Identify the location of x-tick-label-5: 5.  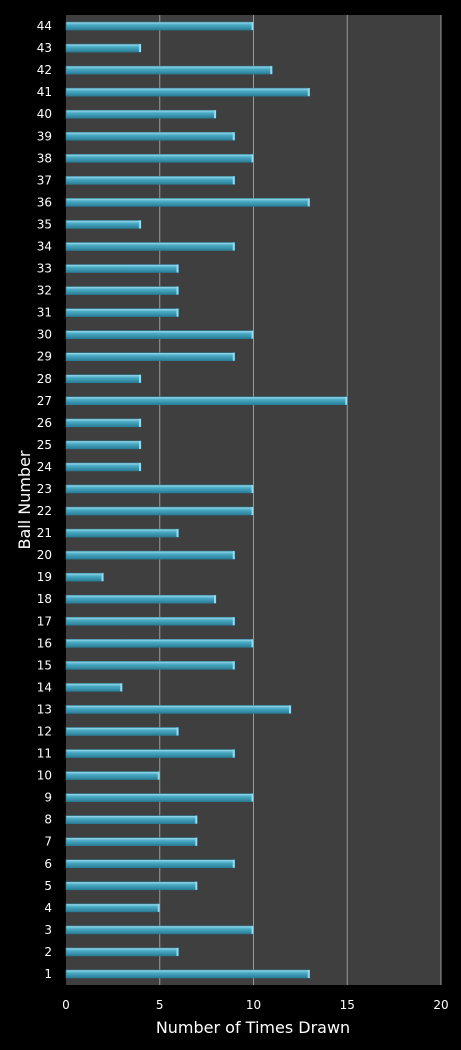
(160, 1005).